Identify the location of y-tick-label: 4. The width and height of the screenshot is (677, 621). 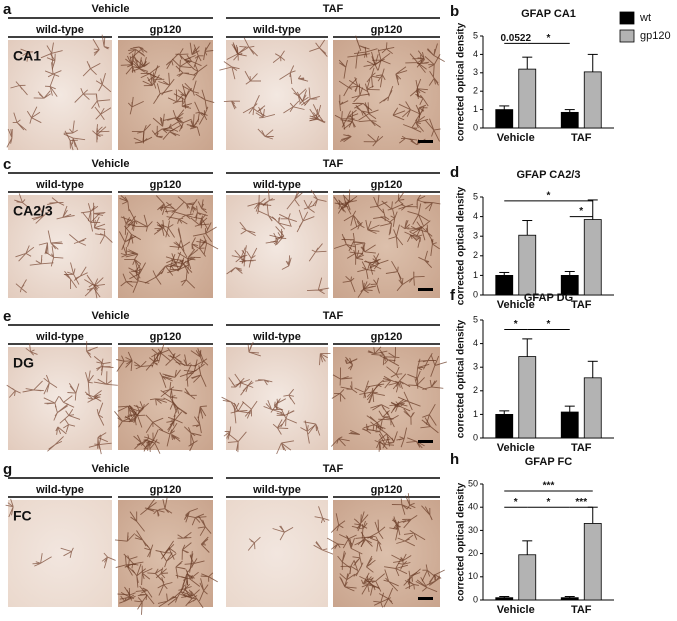
(475, 216).